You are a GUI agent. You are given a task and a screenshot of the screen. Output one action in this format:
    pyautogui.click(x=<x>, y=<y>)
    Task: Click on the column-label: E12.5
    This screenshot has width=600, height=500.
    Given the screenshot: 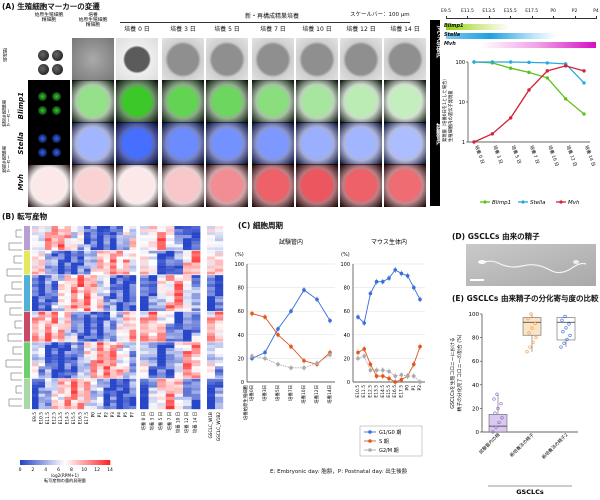 What is the action you would take?
    pyautogui.click(x=55, y=418)
    